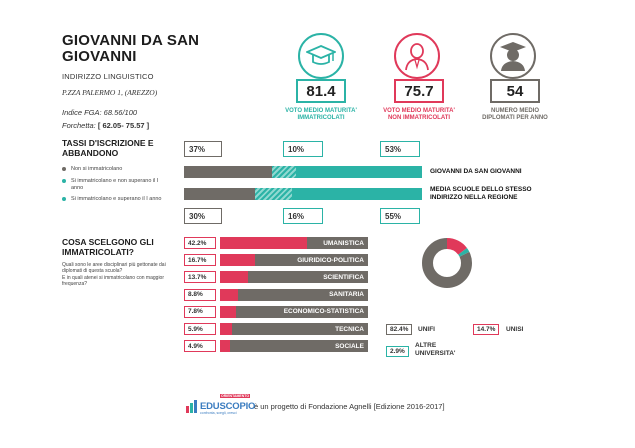  Describe the element at coordinates (435, 349) in the screenshot. I see `ateneo-altre-label: ALTRE UNIVERSITA'` at that location.